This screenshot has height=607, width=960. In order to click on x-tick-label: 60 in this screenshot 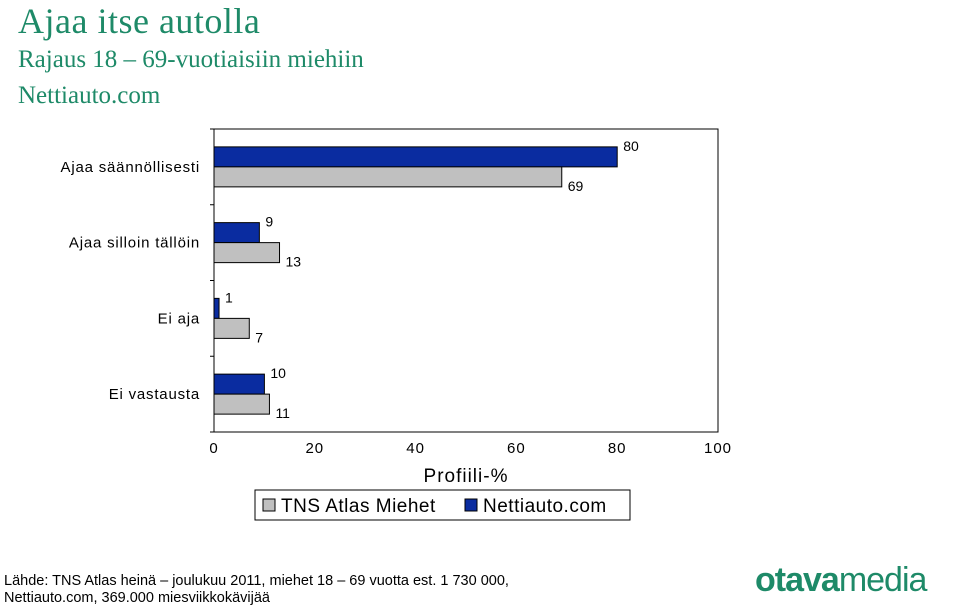, I will do `click(516, 448)`.